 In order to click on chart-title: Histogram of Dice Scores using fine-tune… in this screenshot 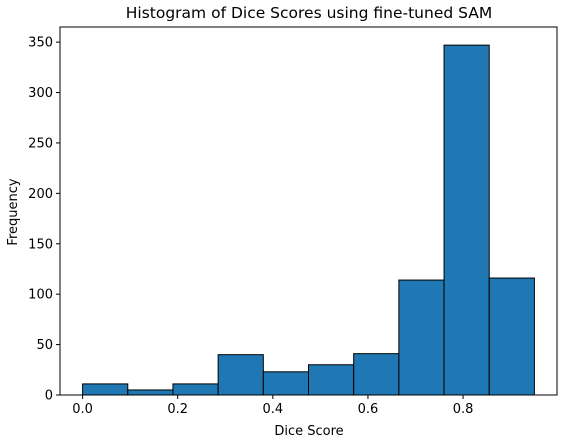, I will do `click(309, 13)`.